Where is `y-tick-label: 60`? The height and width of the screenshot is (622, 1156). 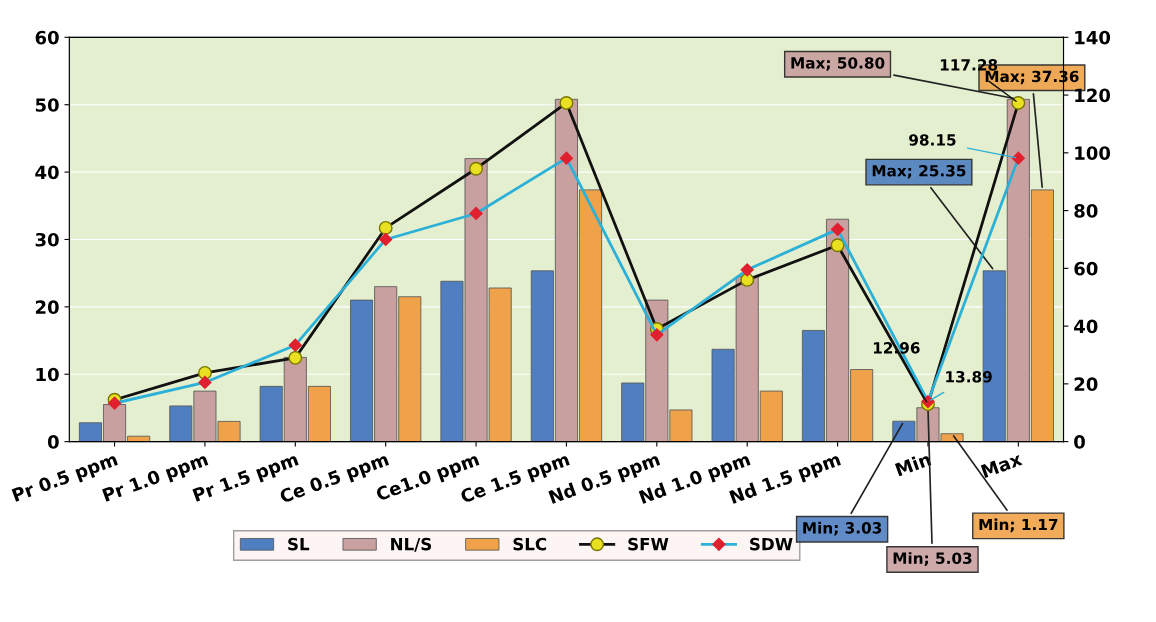 y-tick-label: 60 is located at coordinates (47, 37).